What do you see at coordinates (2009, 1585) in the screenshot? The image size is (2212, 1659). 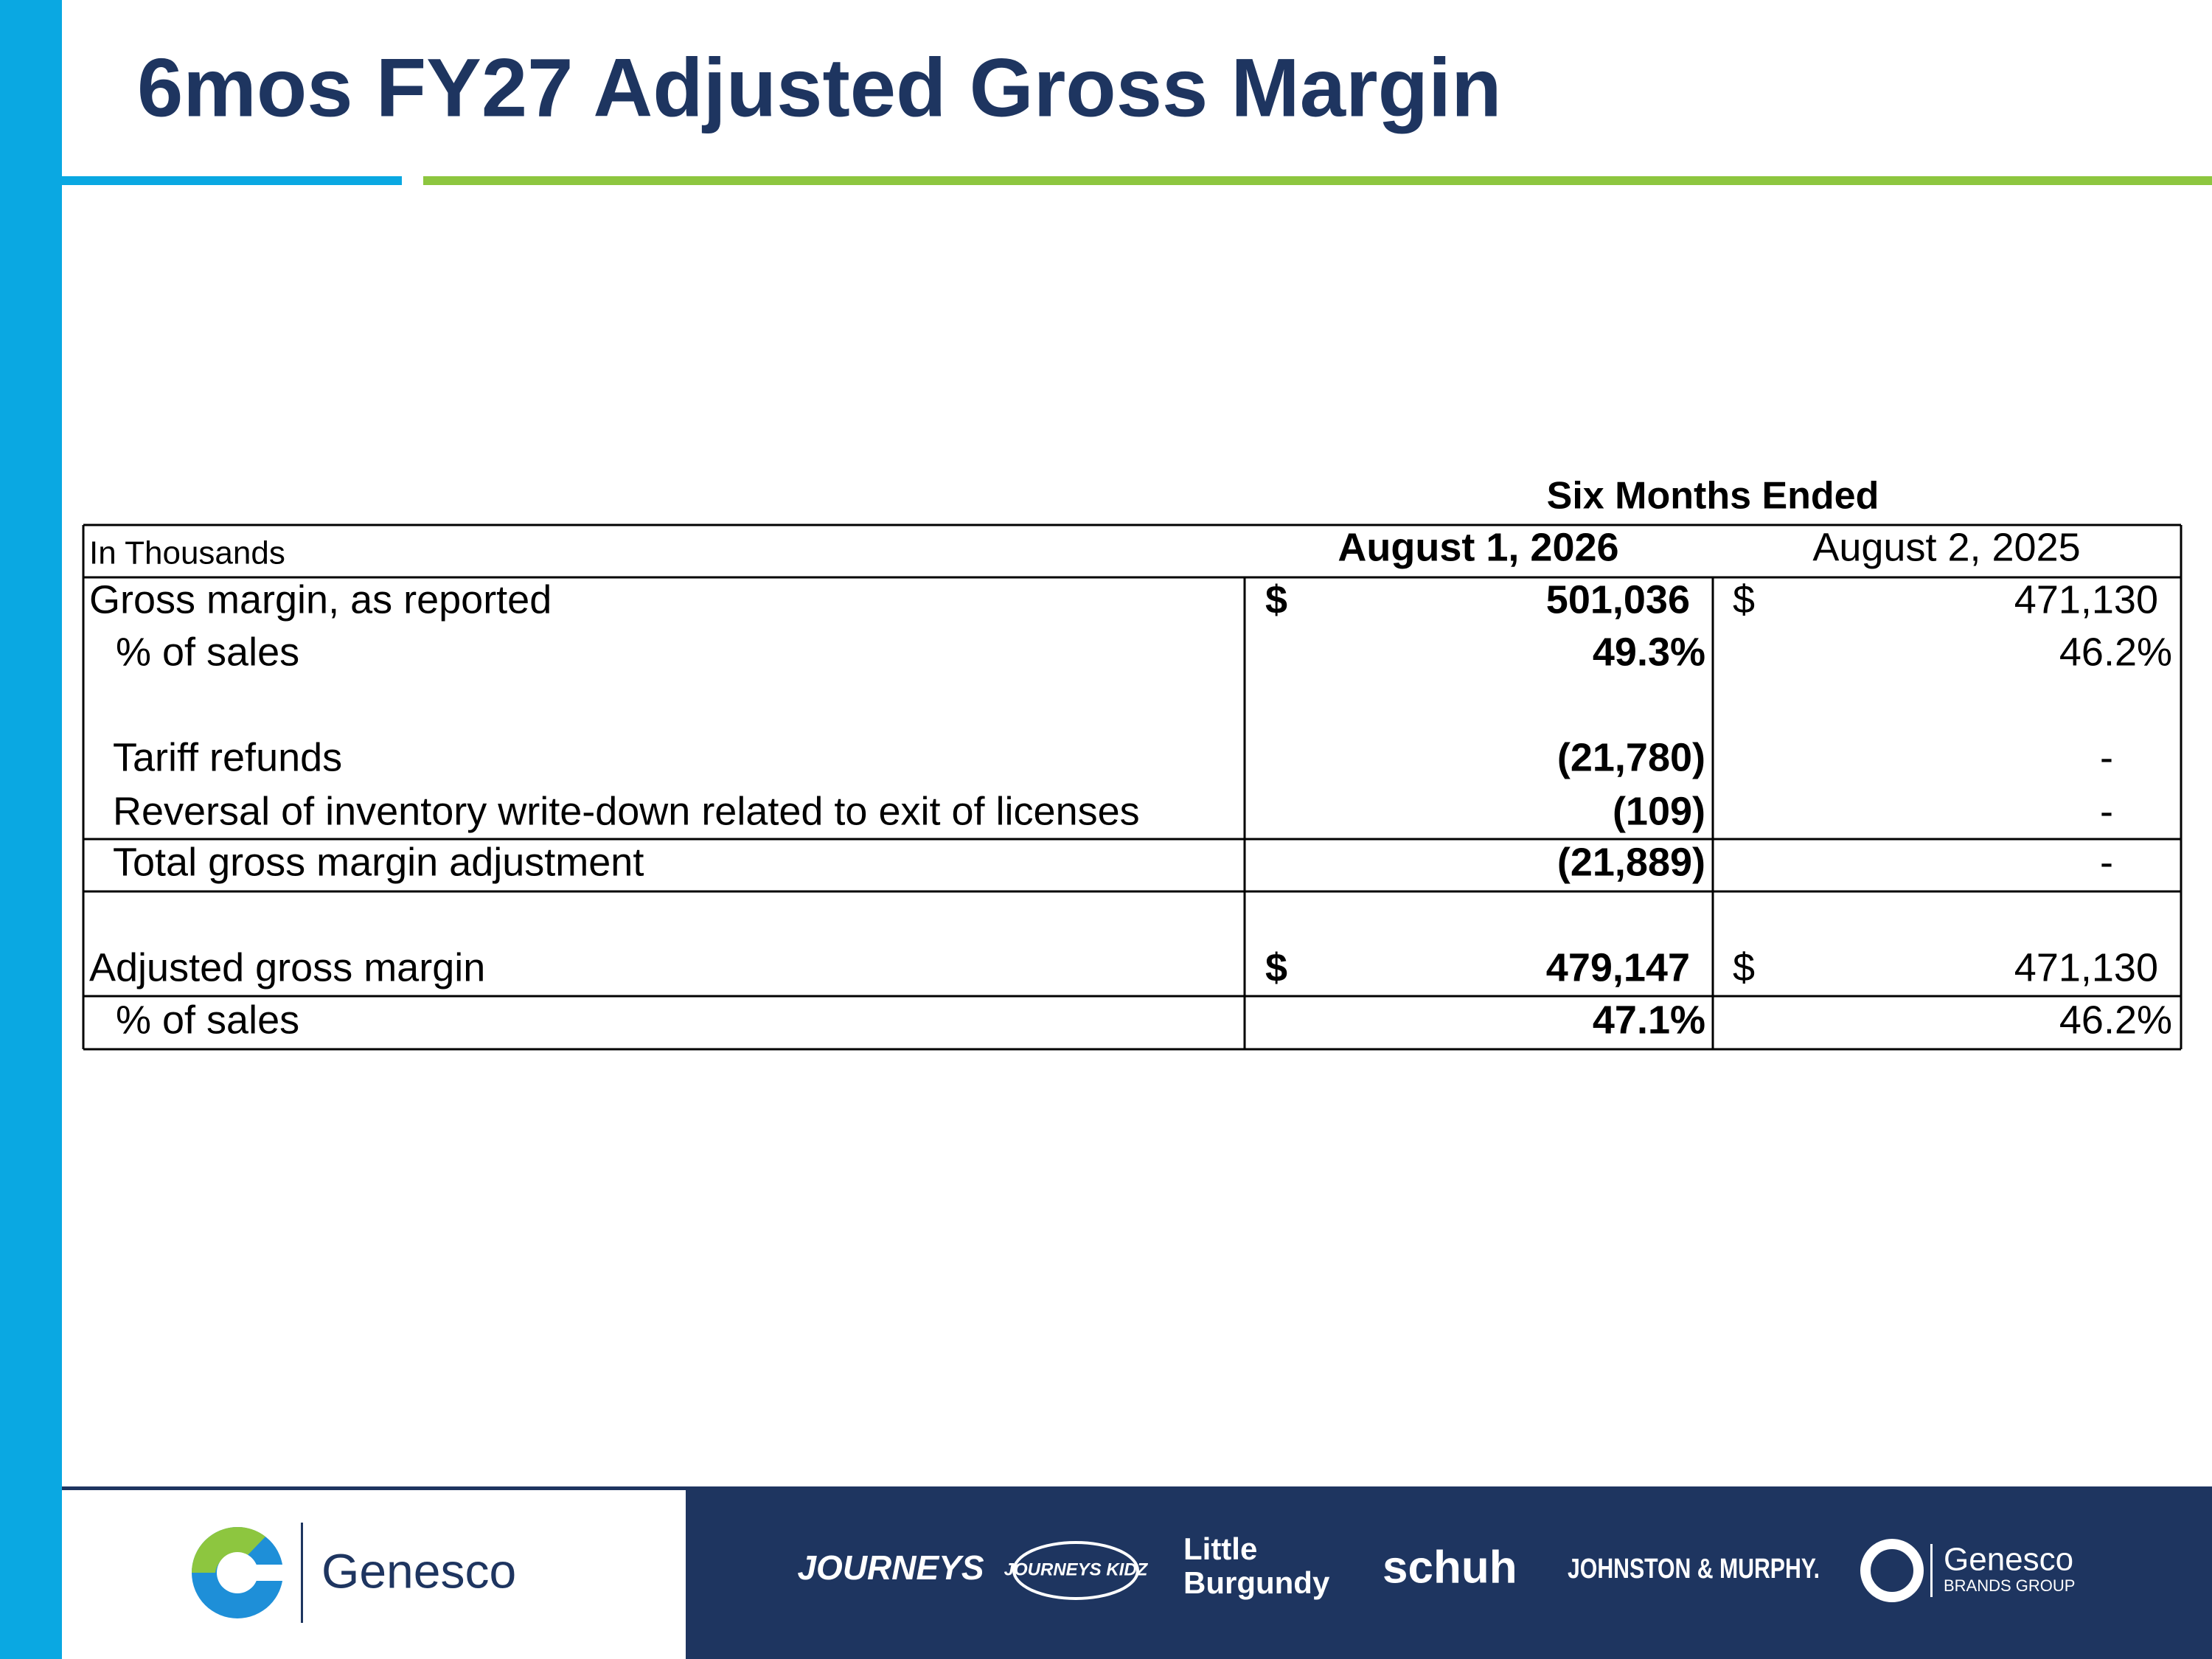 I see `brand-name: BRANDS GROUP` at bounding box center [2009, 1585].